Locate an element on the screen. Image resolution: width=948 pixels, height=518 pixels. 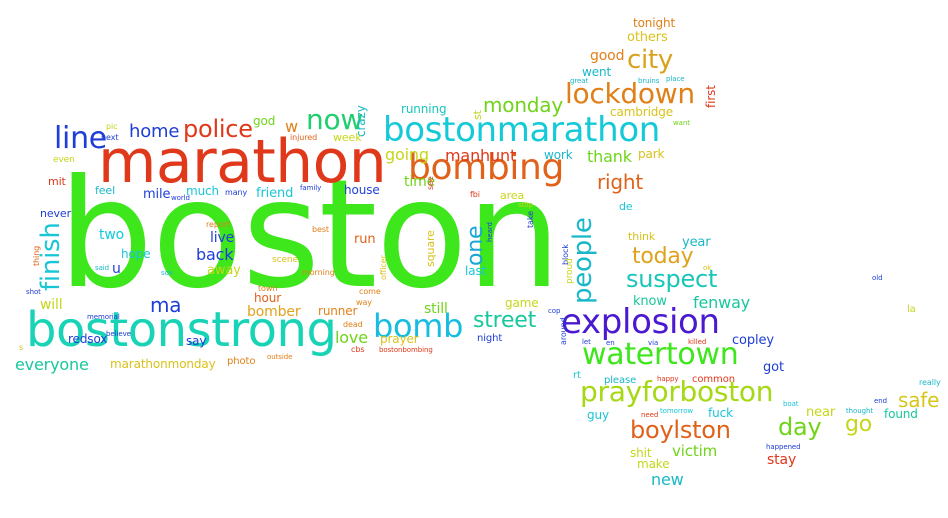
word-around: around is located at coordinates (563, 331).